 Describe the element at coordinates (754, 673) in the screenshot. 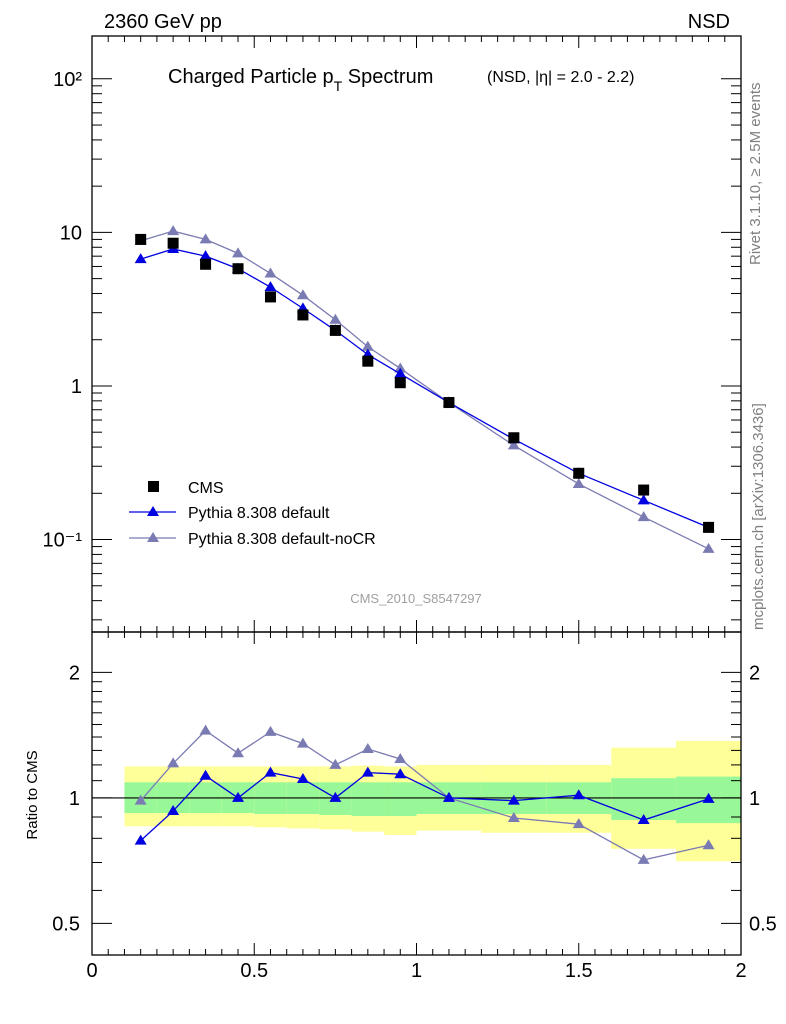

I see `ratio-y-tick-label-right: 2` at that location.